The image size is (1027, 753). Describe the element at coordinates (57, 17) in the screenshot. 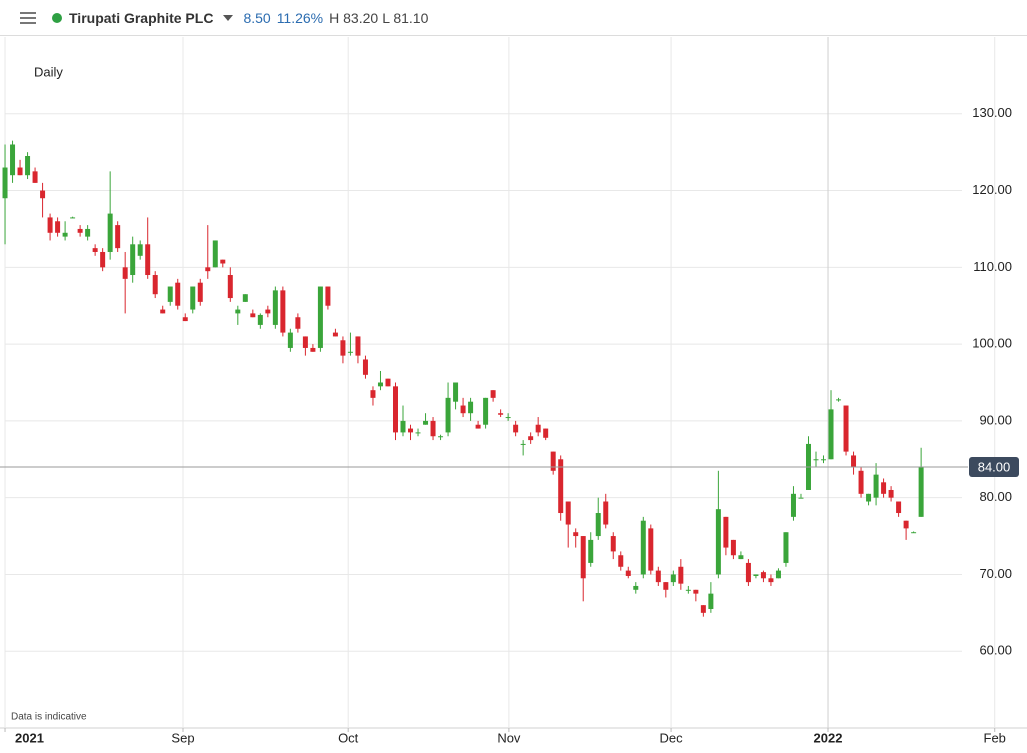

I see `status-dot` at that location.